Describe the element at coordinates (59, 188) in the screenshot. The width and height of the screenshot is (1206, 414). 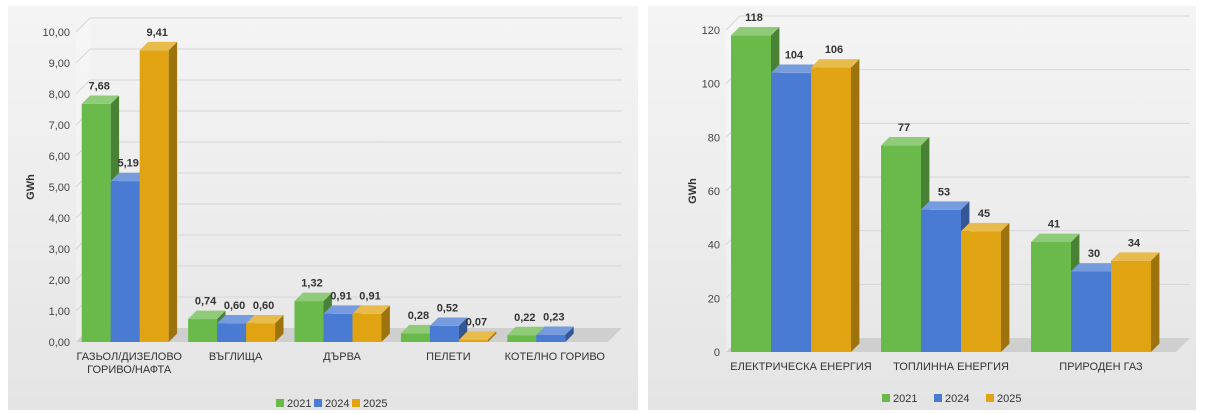
I see `y-tick-label: 5,00` at that location.